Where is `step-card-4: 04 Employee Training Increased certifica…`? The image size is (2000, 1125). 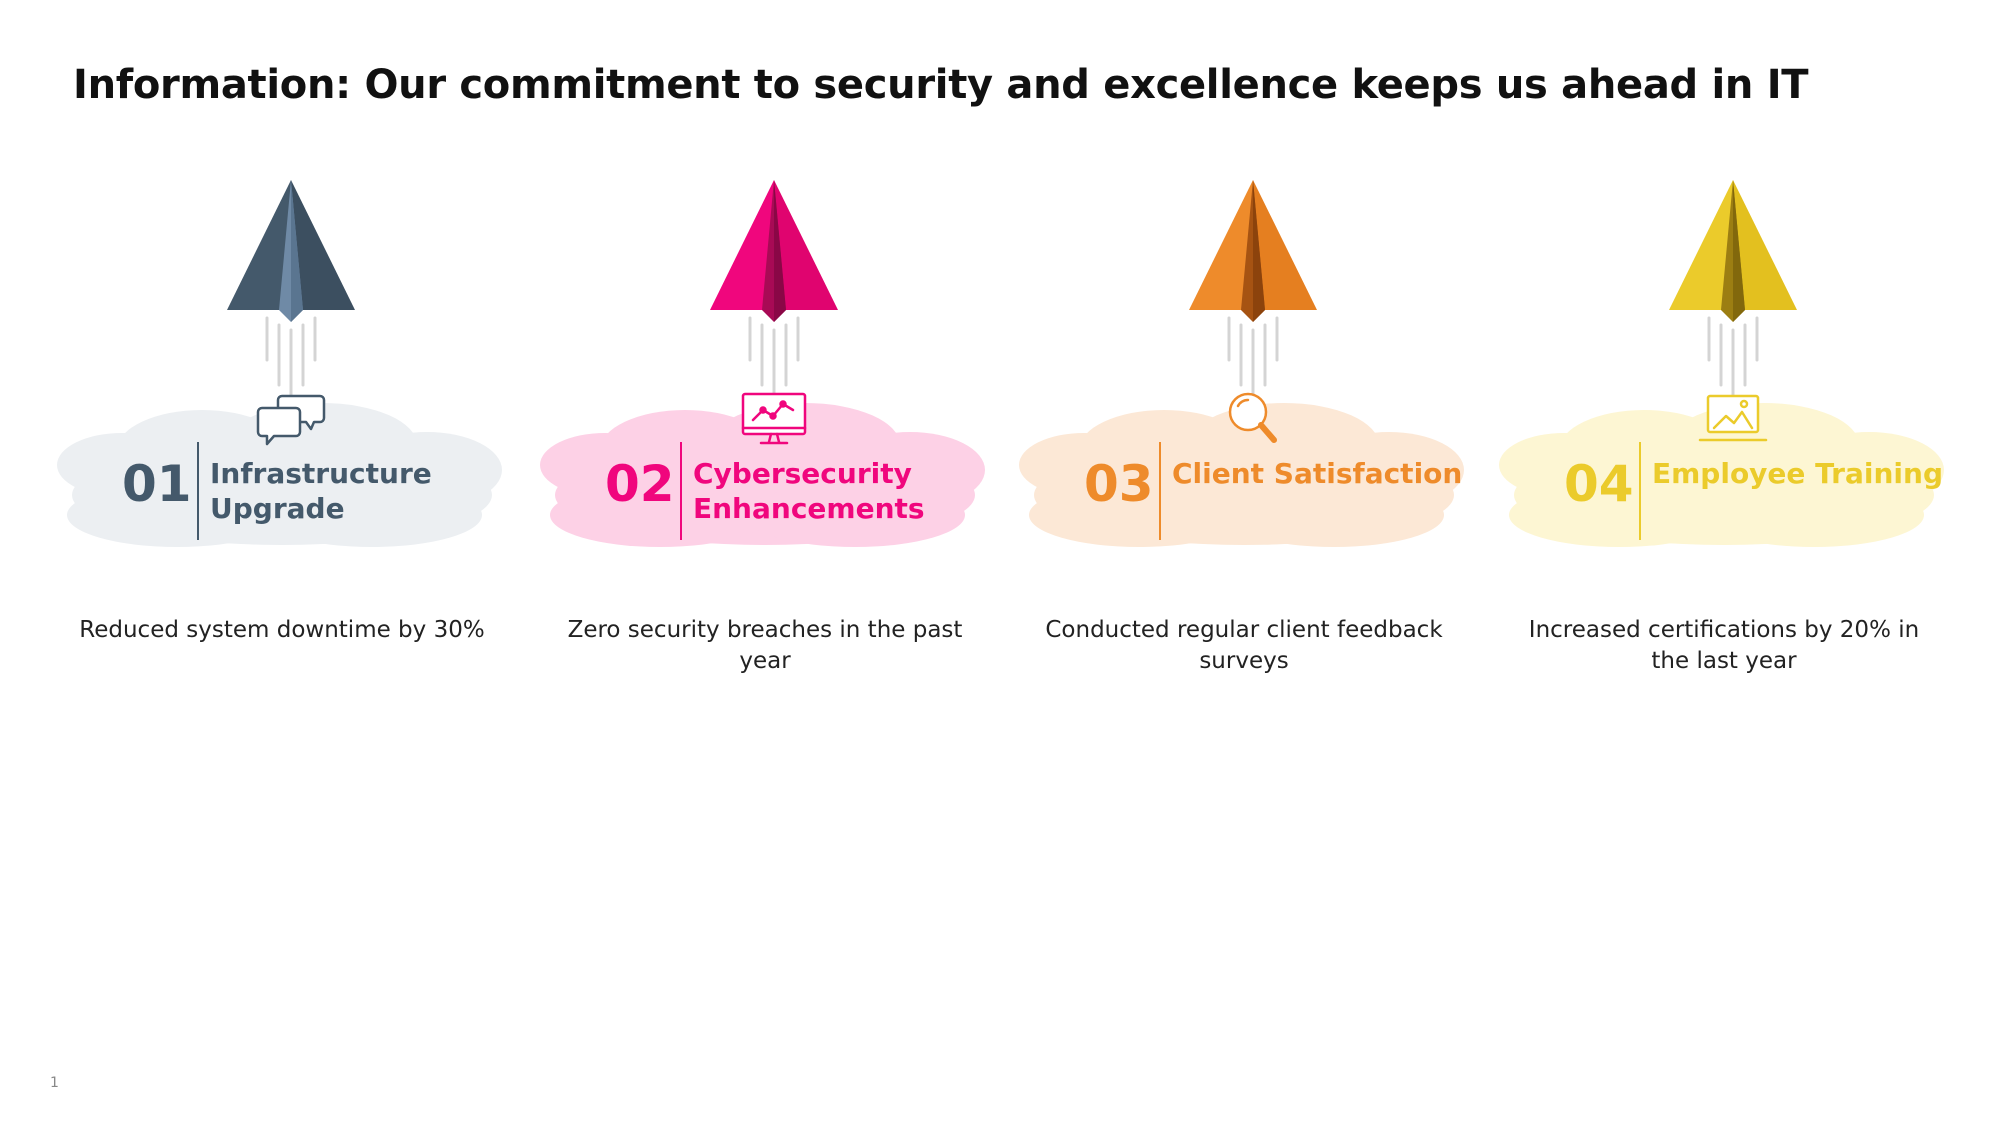
step-card-4: 04 Employee Training Increased certifica… is located at coordinates (1724, 430).